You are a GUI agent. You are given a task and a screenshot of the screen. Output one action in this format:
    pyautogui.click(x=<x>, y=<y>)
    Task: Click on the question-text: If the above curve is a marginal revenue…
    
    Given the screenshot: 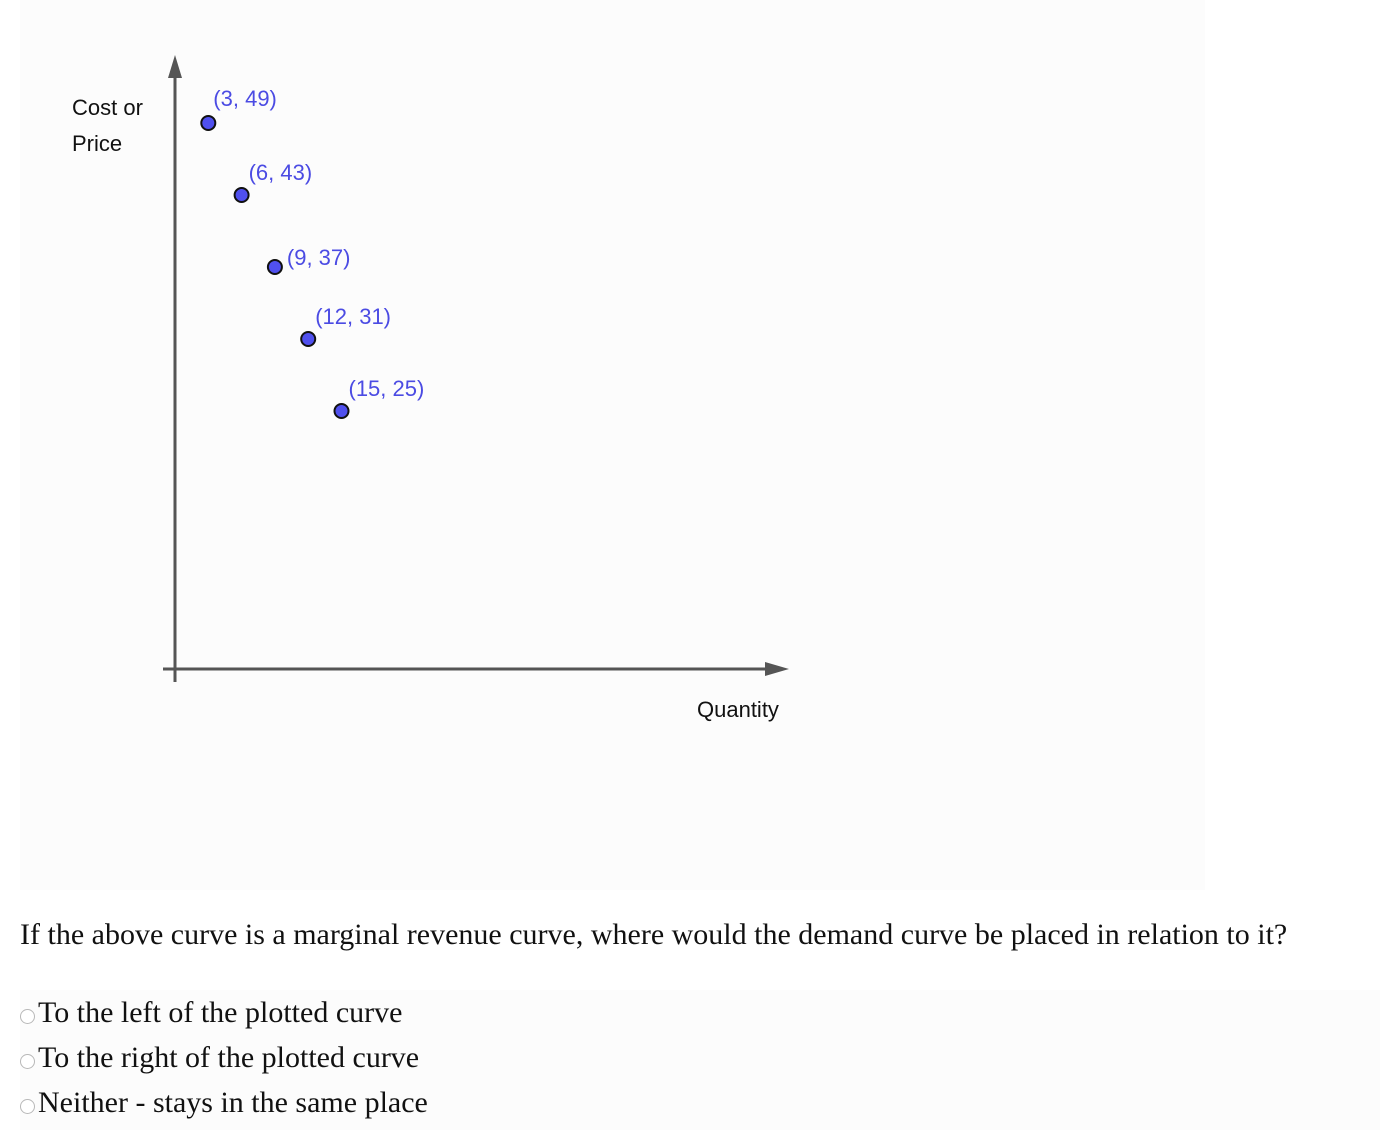 What is the action you would take?
    pyautogui.click(x=654, y=934)
    